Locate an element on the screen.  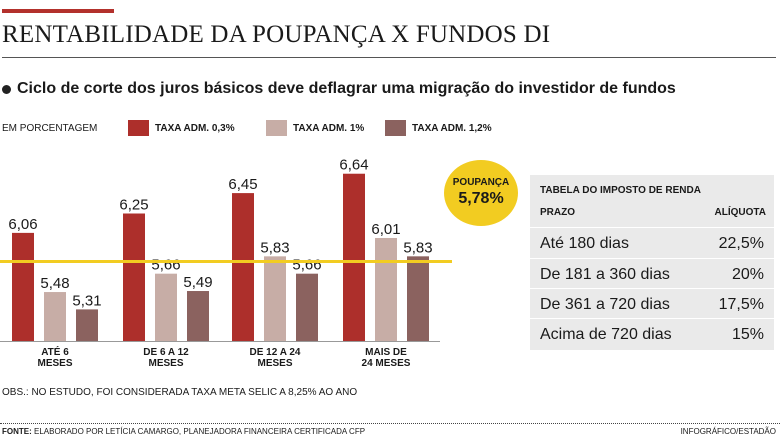
tax-prazo: De 361 a 720 dias is located at coordinates (605, 304).